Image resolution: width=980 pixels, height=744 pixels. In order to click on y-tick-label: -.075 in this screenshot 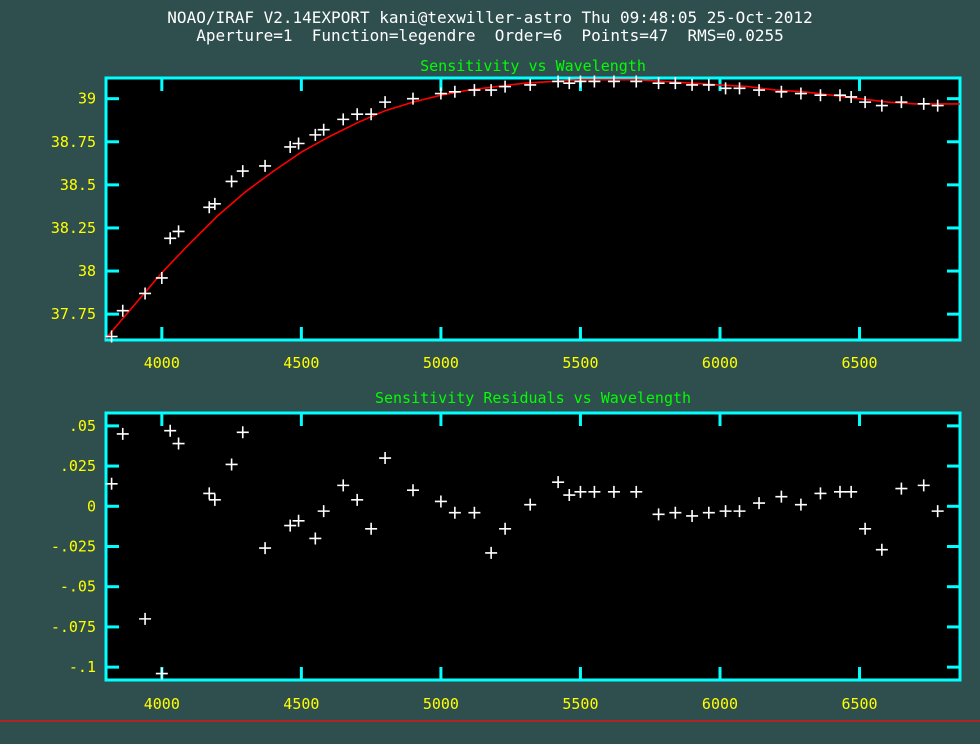, I will do `click(73, 627)`.